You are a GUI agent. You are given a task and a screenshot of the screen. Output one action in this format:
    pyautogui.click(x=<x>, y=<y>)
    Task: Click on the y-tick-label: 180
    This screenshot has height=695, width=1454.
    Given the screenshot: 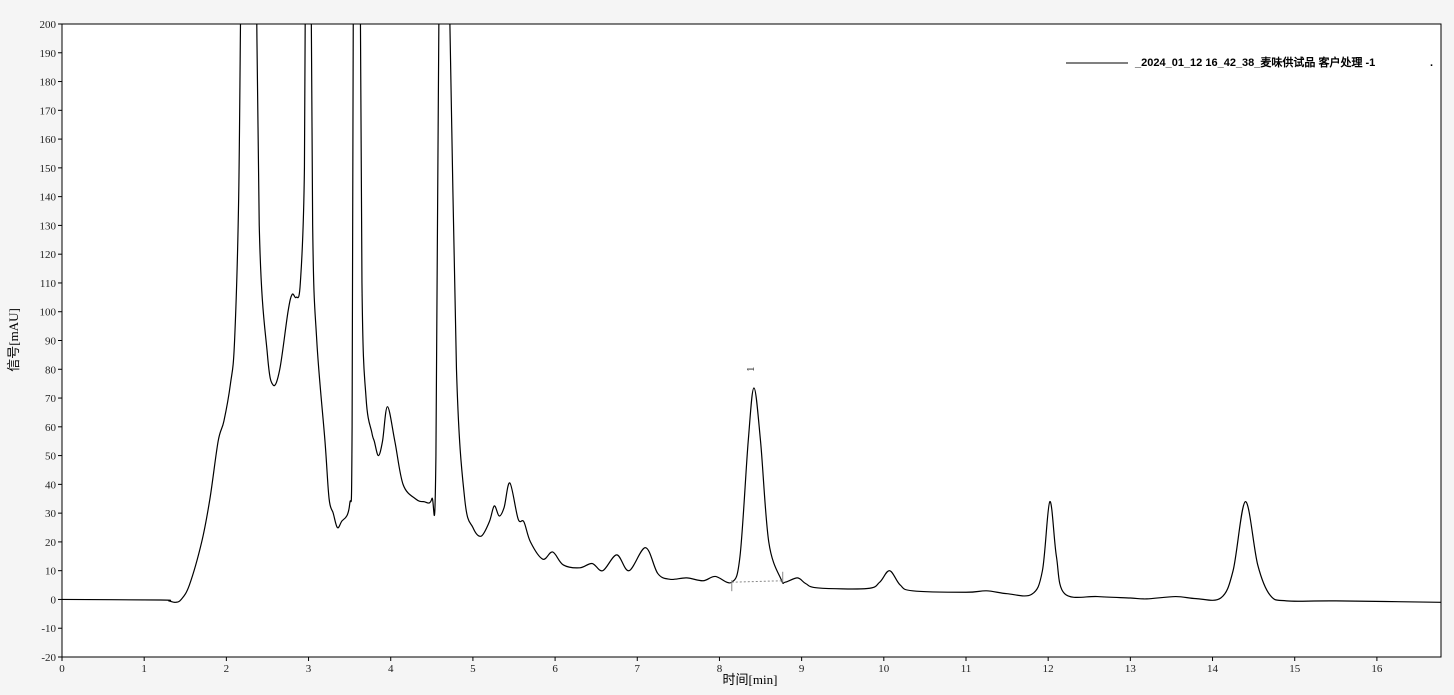 What is the action you would take?
    pyautogui.click(x=48, y=83)
    